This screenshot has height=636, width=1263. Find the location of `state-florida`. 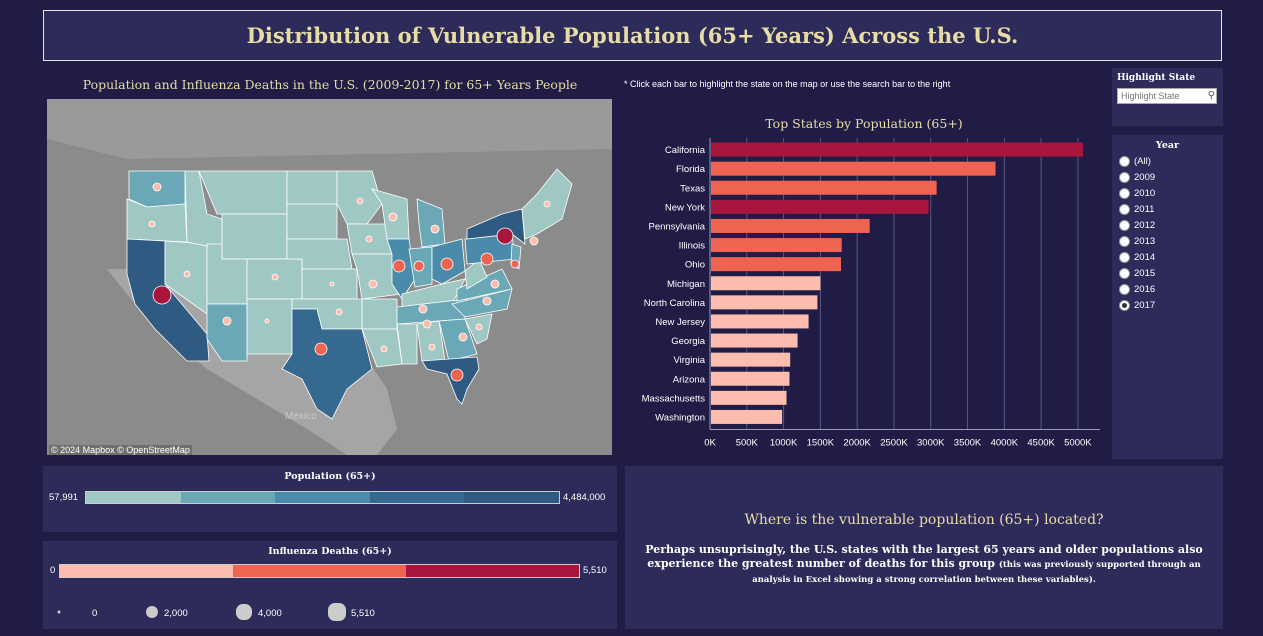

state-florida is located at coordinates (450, 380).